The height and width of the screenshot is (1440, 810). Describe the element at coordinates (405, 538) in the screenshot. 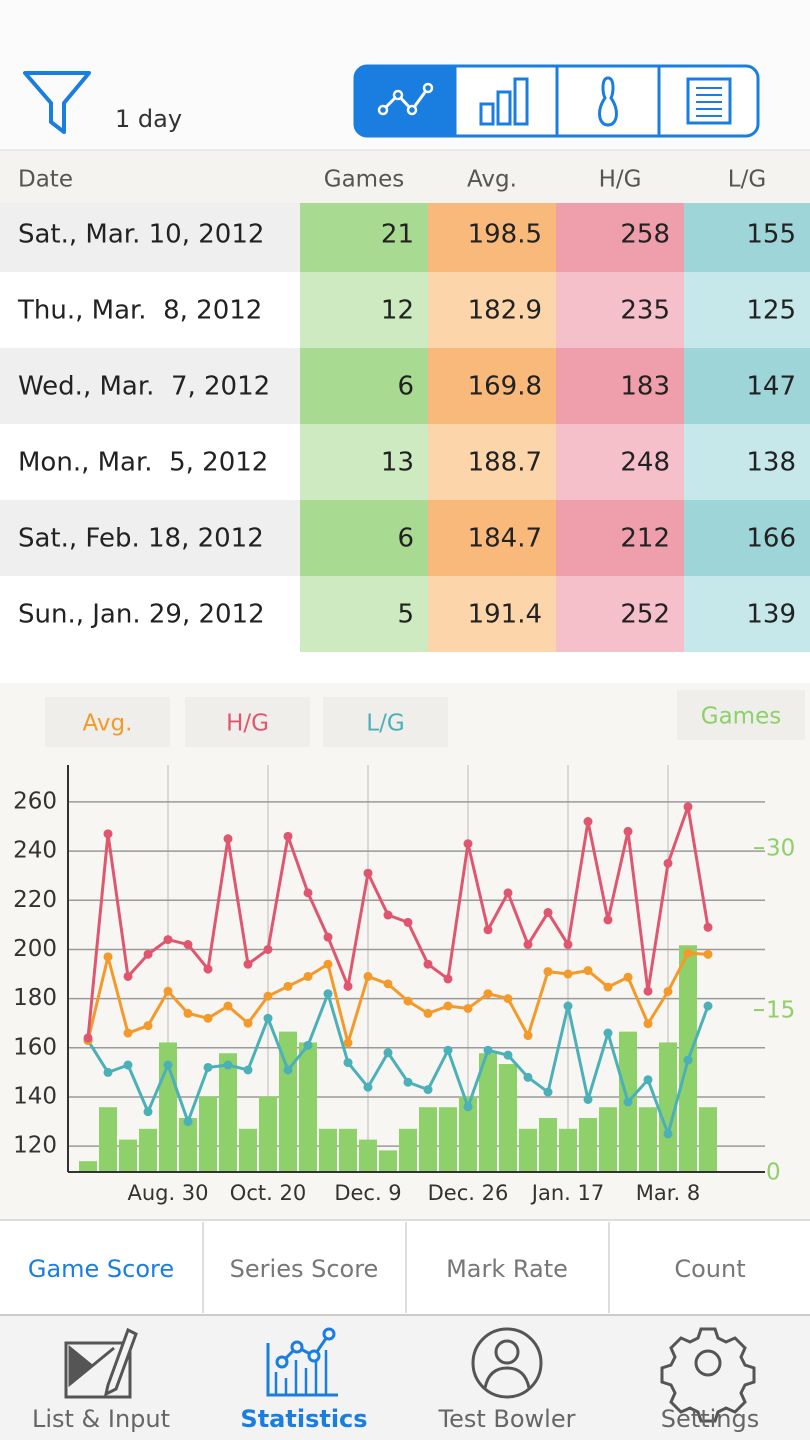

I see `table-row: Sat., Feb. 18, 2012 6 184.7 212 166` at that location.